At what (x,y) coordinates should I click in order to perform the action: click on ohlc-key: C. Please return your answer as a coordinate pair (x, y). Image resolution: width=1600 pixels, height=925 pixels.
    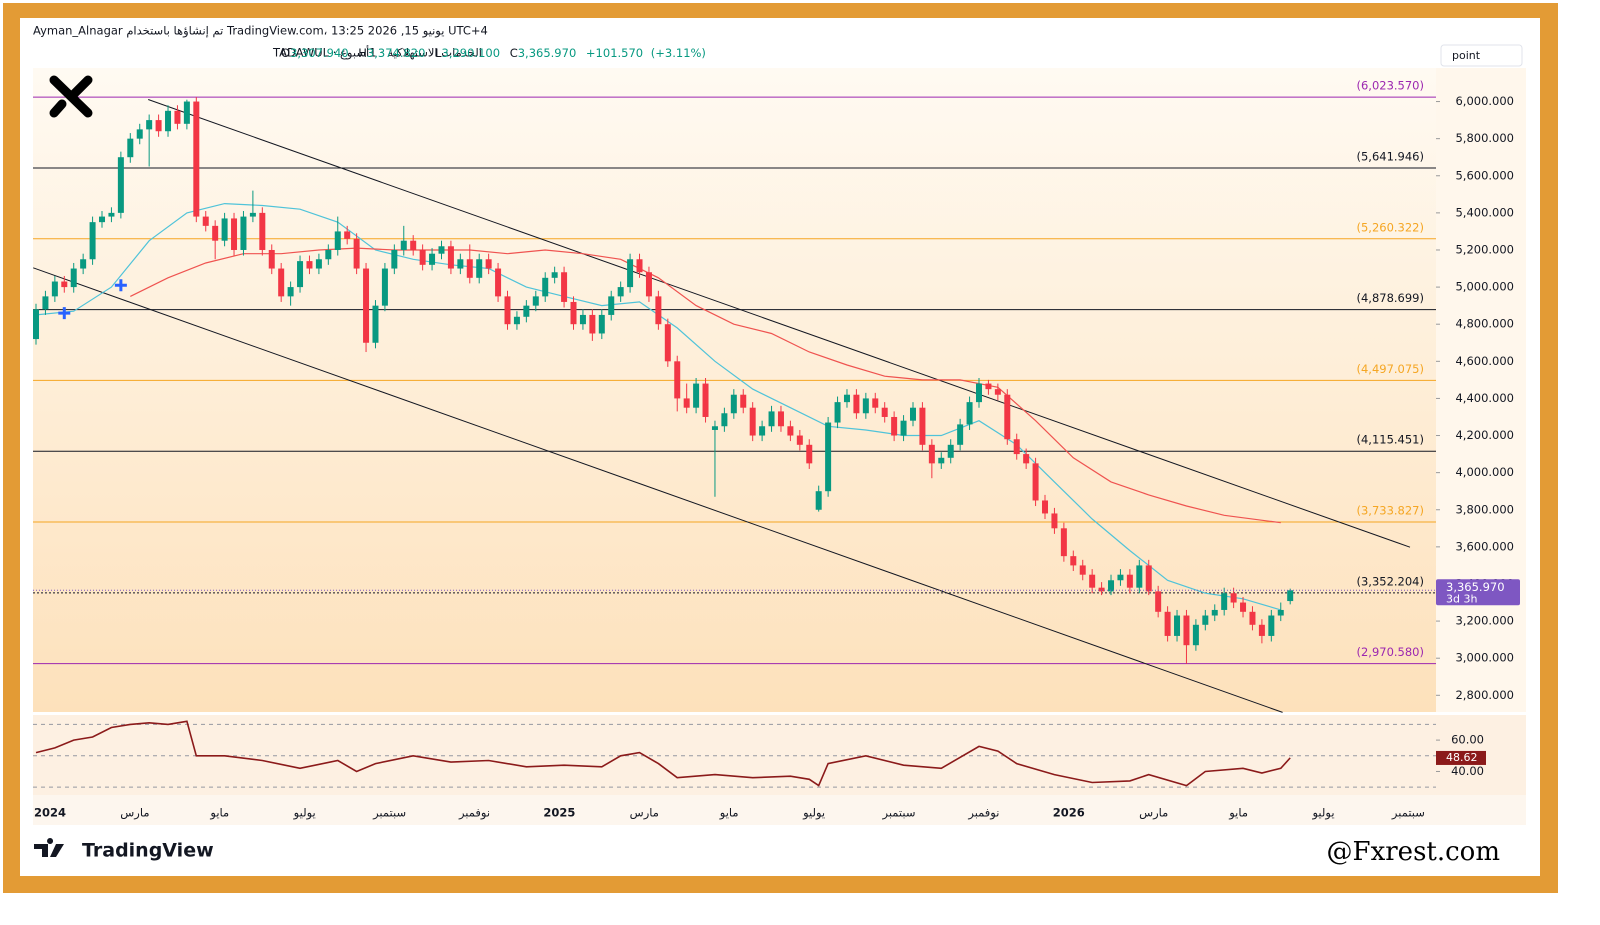
    Looking at the image, I should click on (514, 53).